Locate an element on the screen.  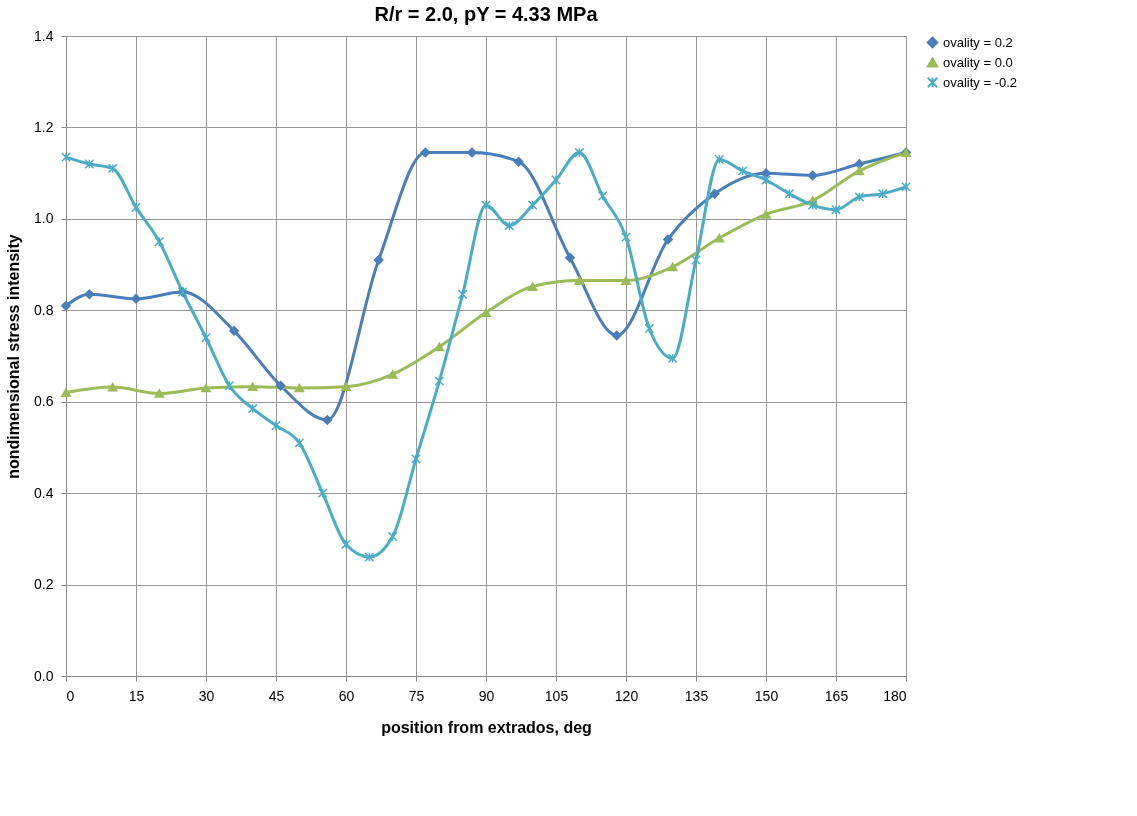
y-tick-label: 0.4 is located at coordinates (44, 492).